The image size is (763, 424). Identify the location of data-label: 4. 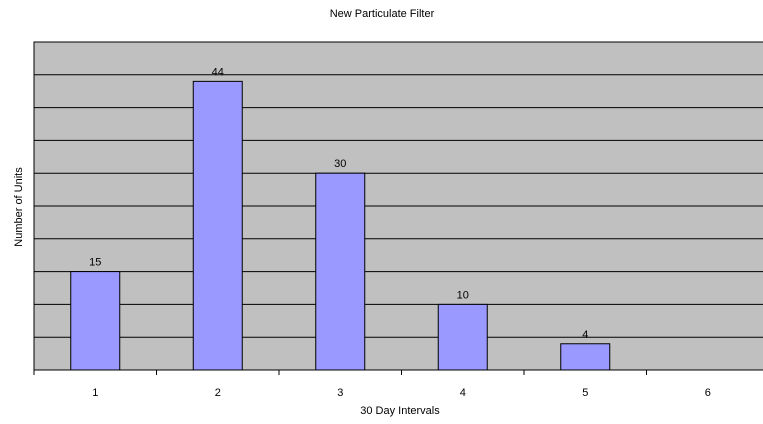
(585, 335).